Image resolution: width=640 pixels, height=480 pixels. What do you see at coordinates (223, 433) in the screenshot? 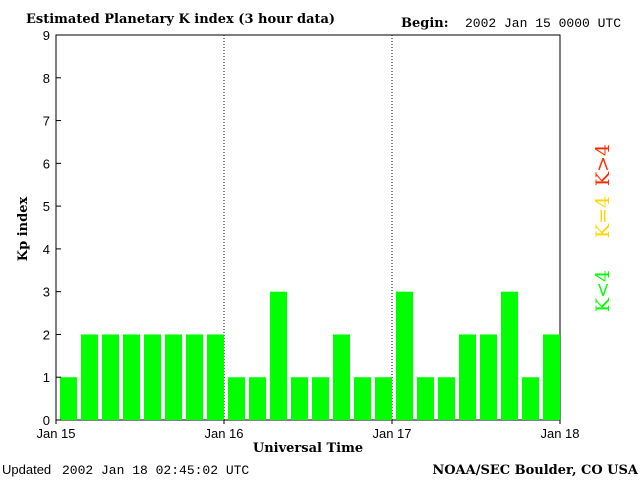
I see `x-tick-label: Jan 16` at bounding box center [223, 433].